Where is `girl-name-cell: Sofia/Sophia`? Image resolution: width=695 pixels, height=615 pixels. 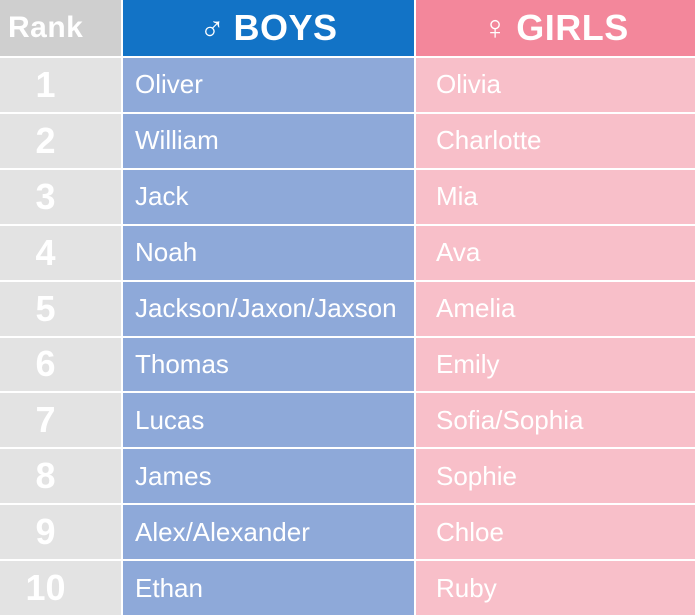
girl-name-cell: Sofia/Sophia is located at coordinates (554, 419).